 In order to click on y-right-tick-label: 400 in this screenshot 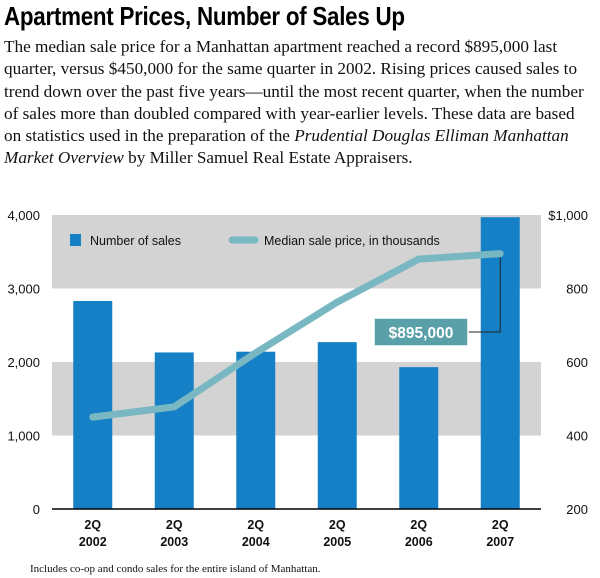, I will do `click(577, 436)`.